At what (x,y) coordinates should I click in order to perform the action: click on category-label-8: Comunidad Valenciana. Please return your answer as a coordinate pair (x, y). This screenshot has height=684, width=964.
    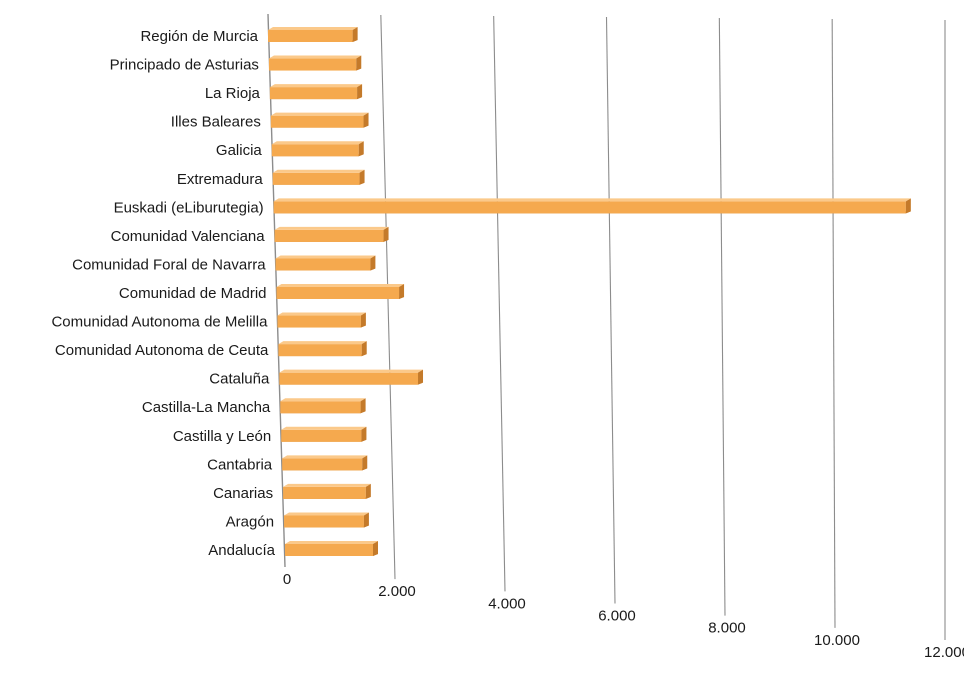
    Looking at the image, I should click on (188, 236).